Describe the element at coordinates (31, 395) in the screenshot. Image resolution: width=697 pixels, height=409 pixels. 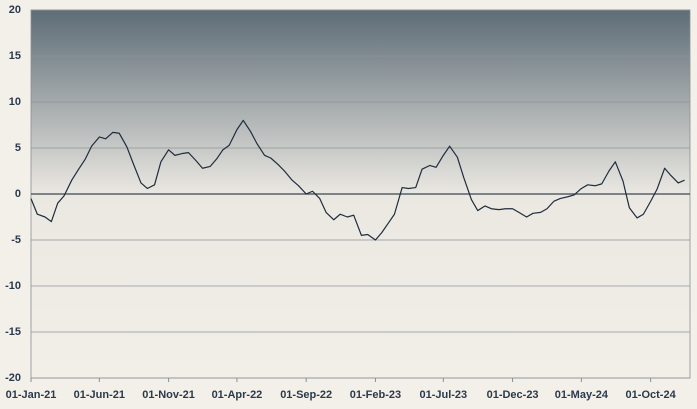
I see `x-tick-label: 01-Jan-21` at that location.